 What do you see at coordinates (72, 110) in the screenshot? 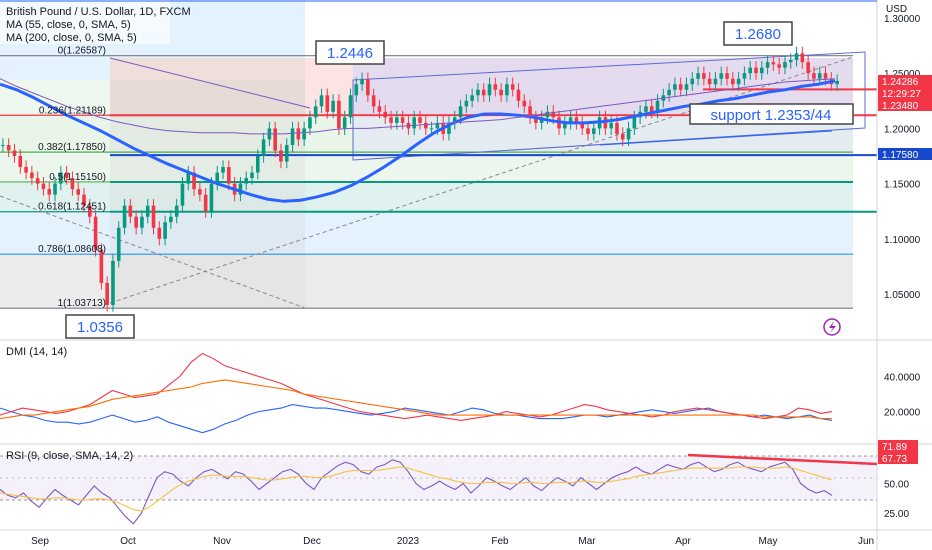
I see `fib-label-1: 0.236(1.21189)` at bounding box center [72, 110].